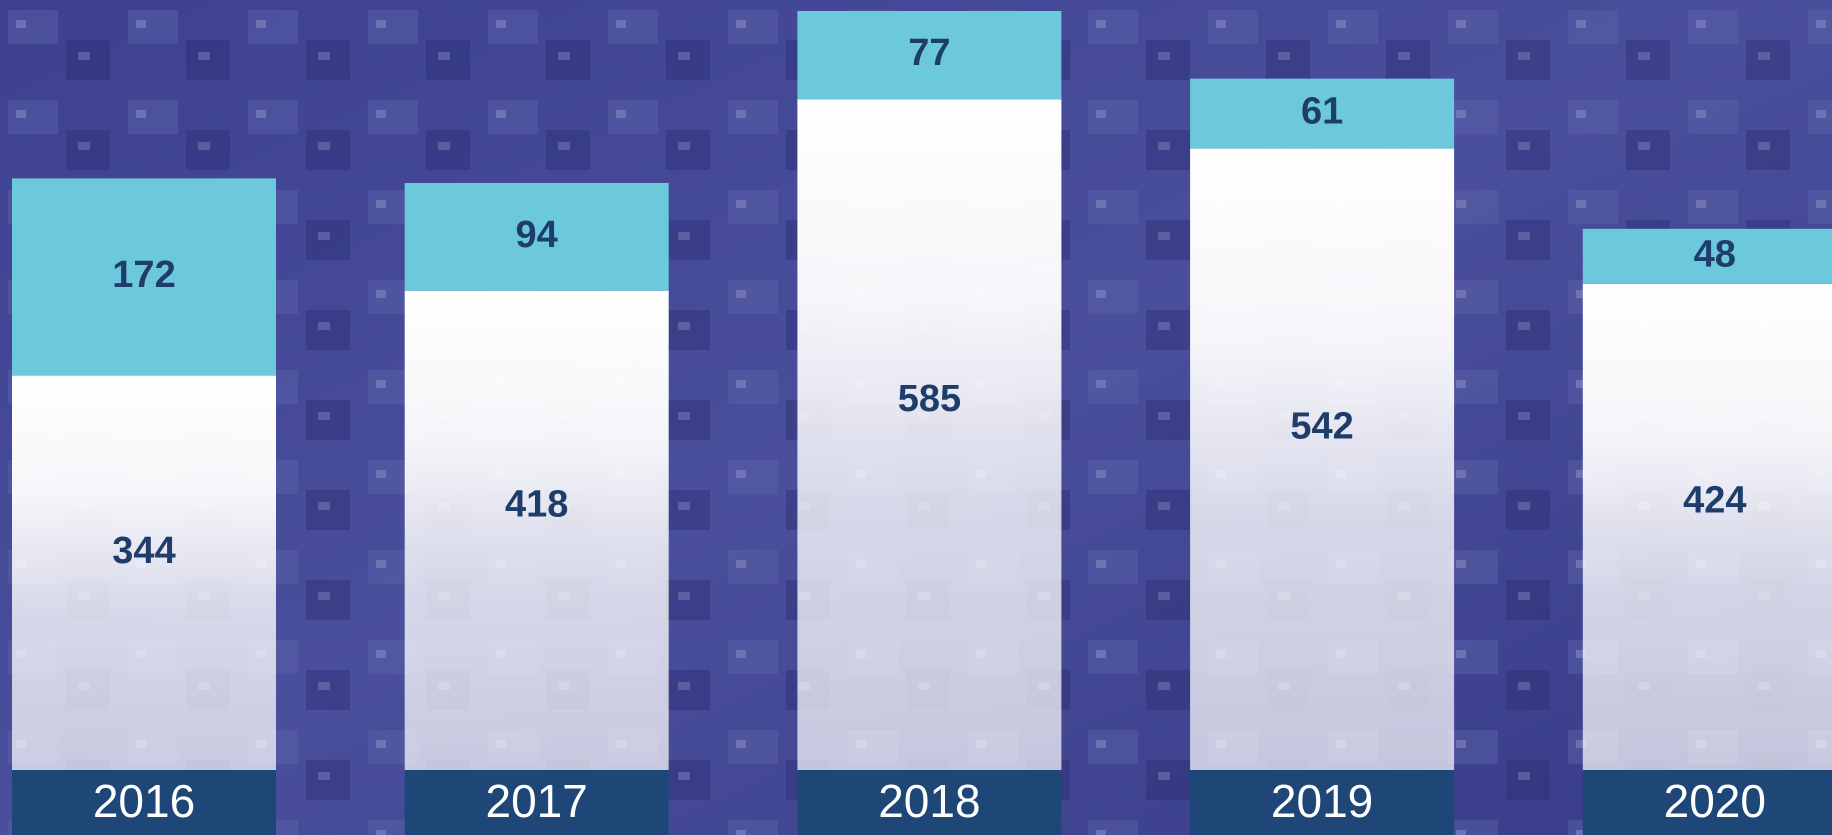  I want to click on value-label: 424, so click(1714, 501).